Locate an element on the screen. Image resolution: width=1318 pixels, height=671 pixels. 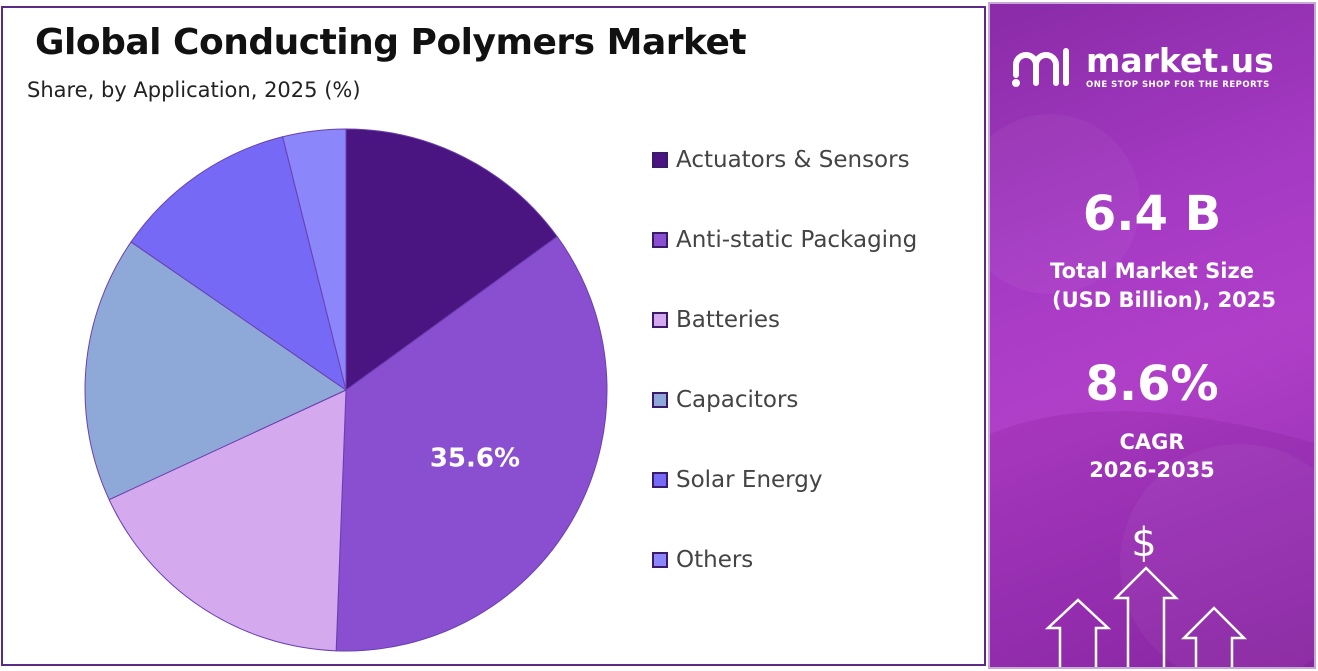
legend-item-capacitors: Capacitors is located at coordinates (725, 400).